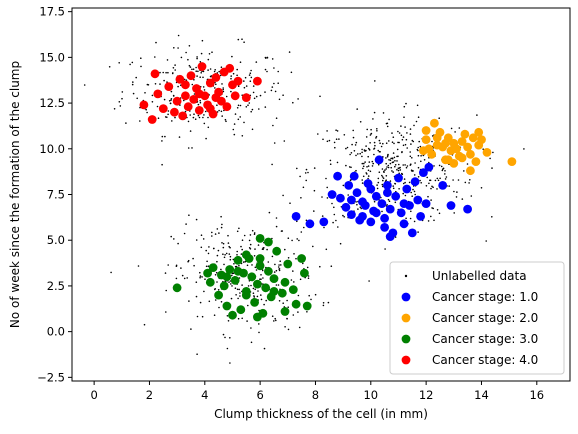 This screenshot has height=434, width=578. I want to click on x-tick-label: 10, so click(370, 395).